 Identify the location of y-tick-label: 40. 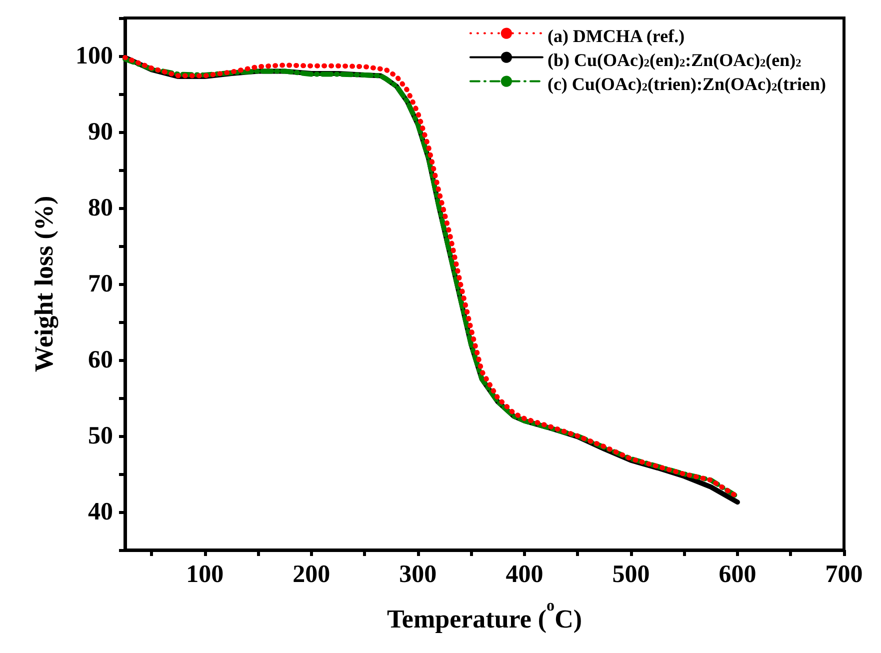
(100, 512).